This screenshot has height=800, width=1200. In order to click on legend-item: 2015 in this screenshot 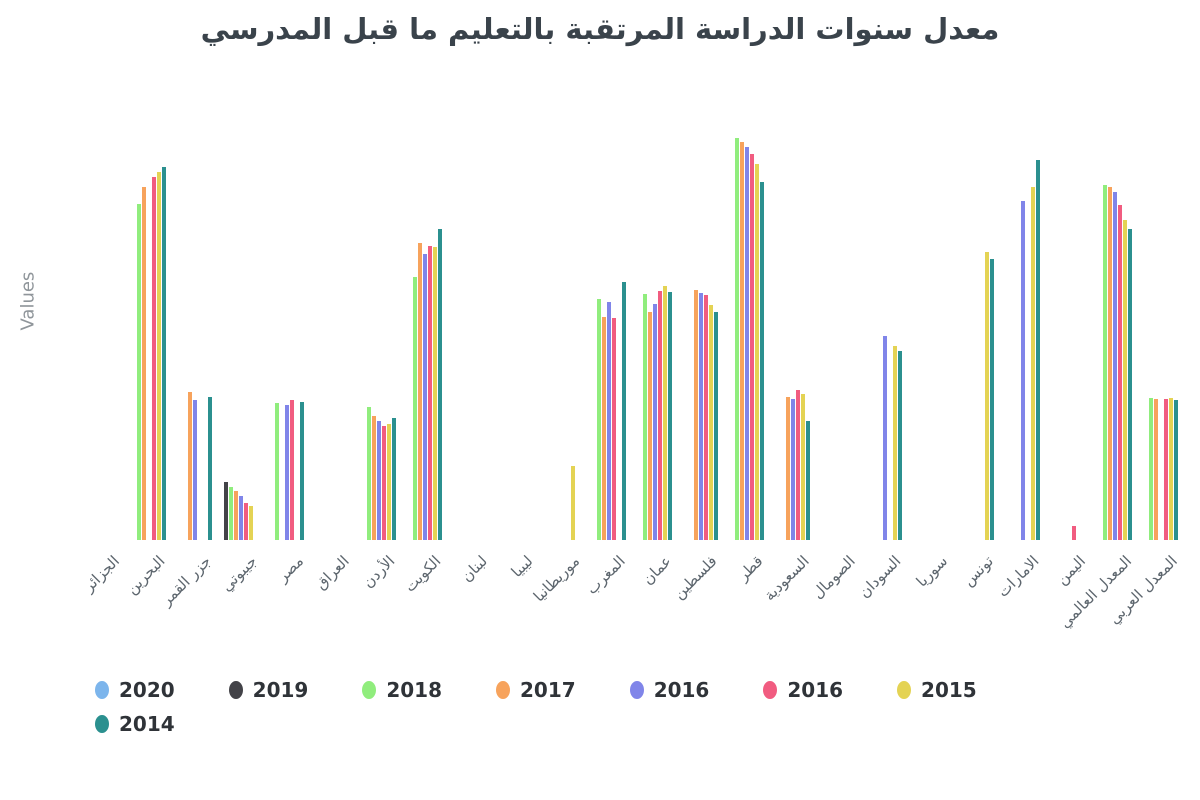, I will do `click(937, 690)`.